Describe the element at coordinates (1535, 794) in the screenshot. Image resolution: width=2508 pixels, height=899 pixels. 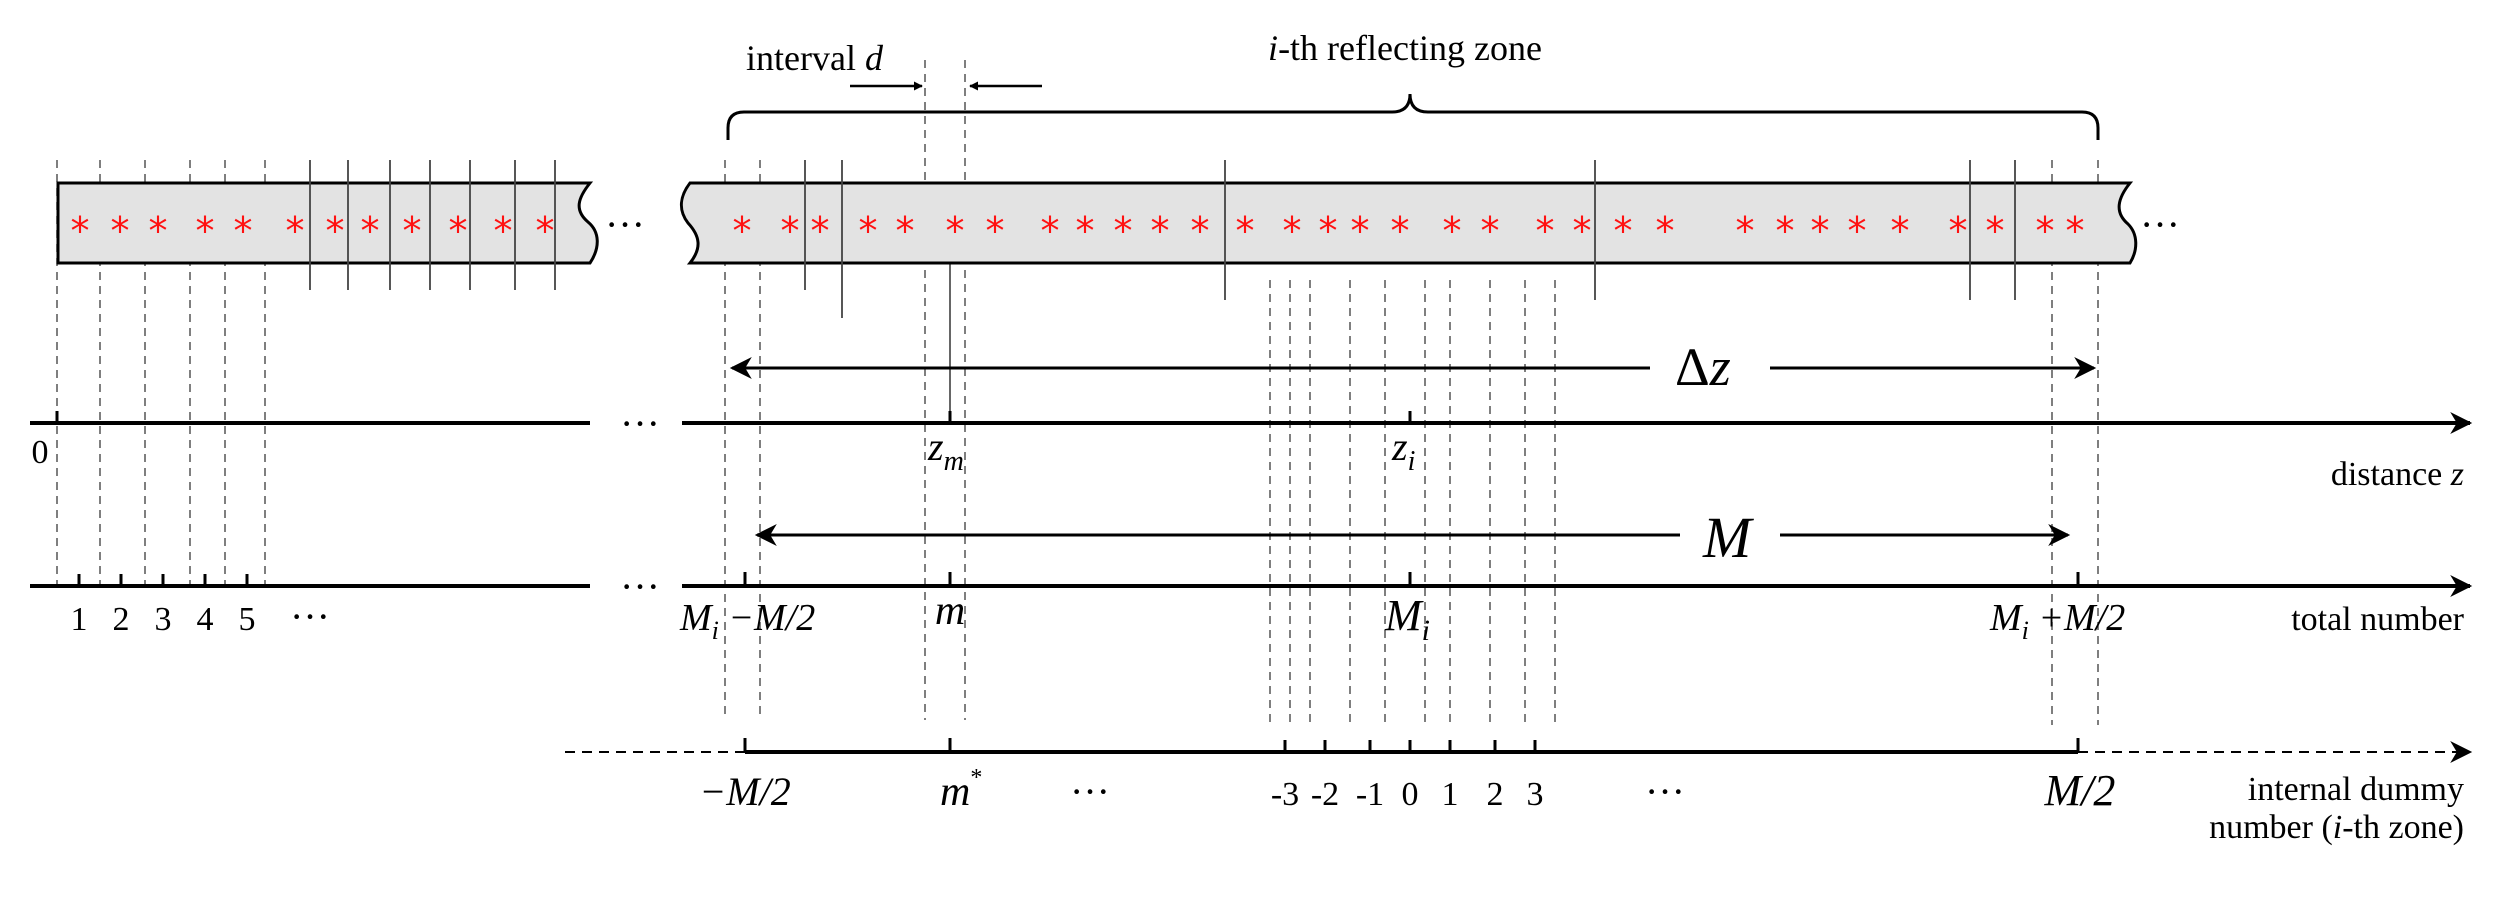
I see `dummy-tick-label: 3` at that location.